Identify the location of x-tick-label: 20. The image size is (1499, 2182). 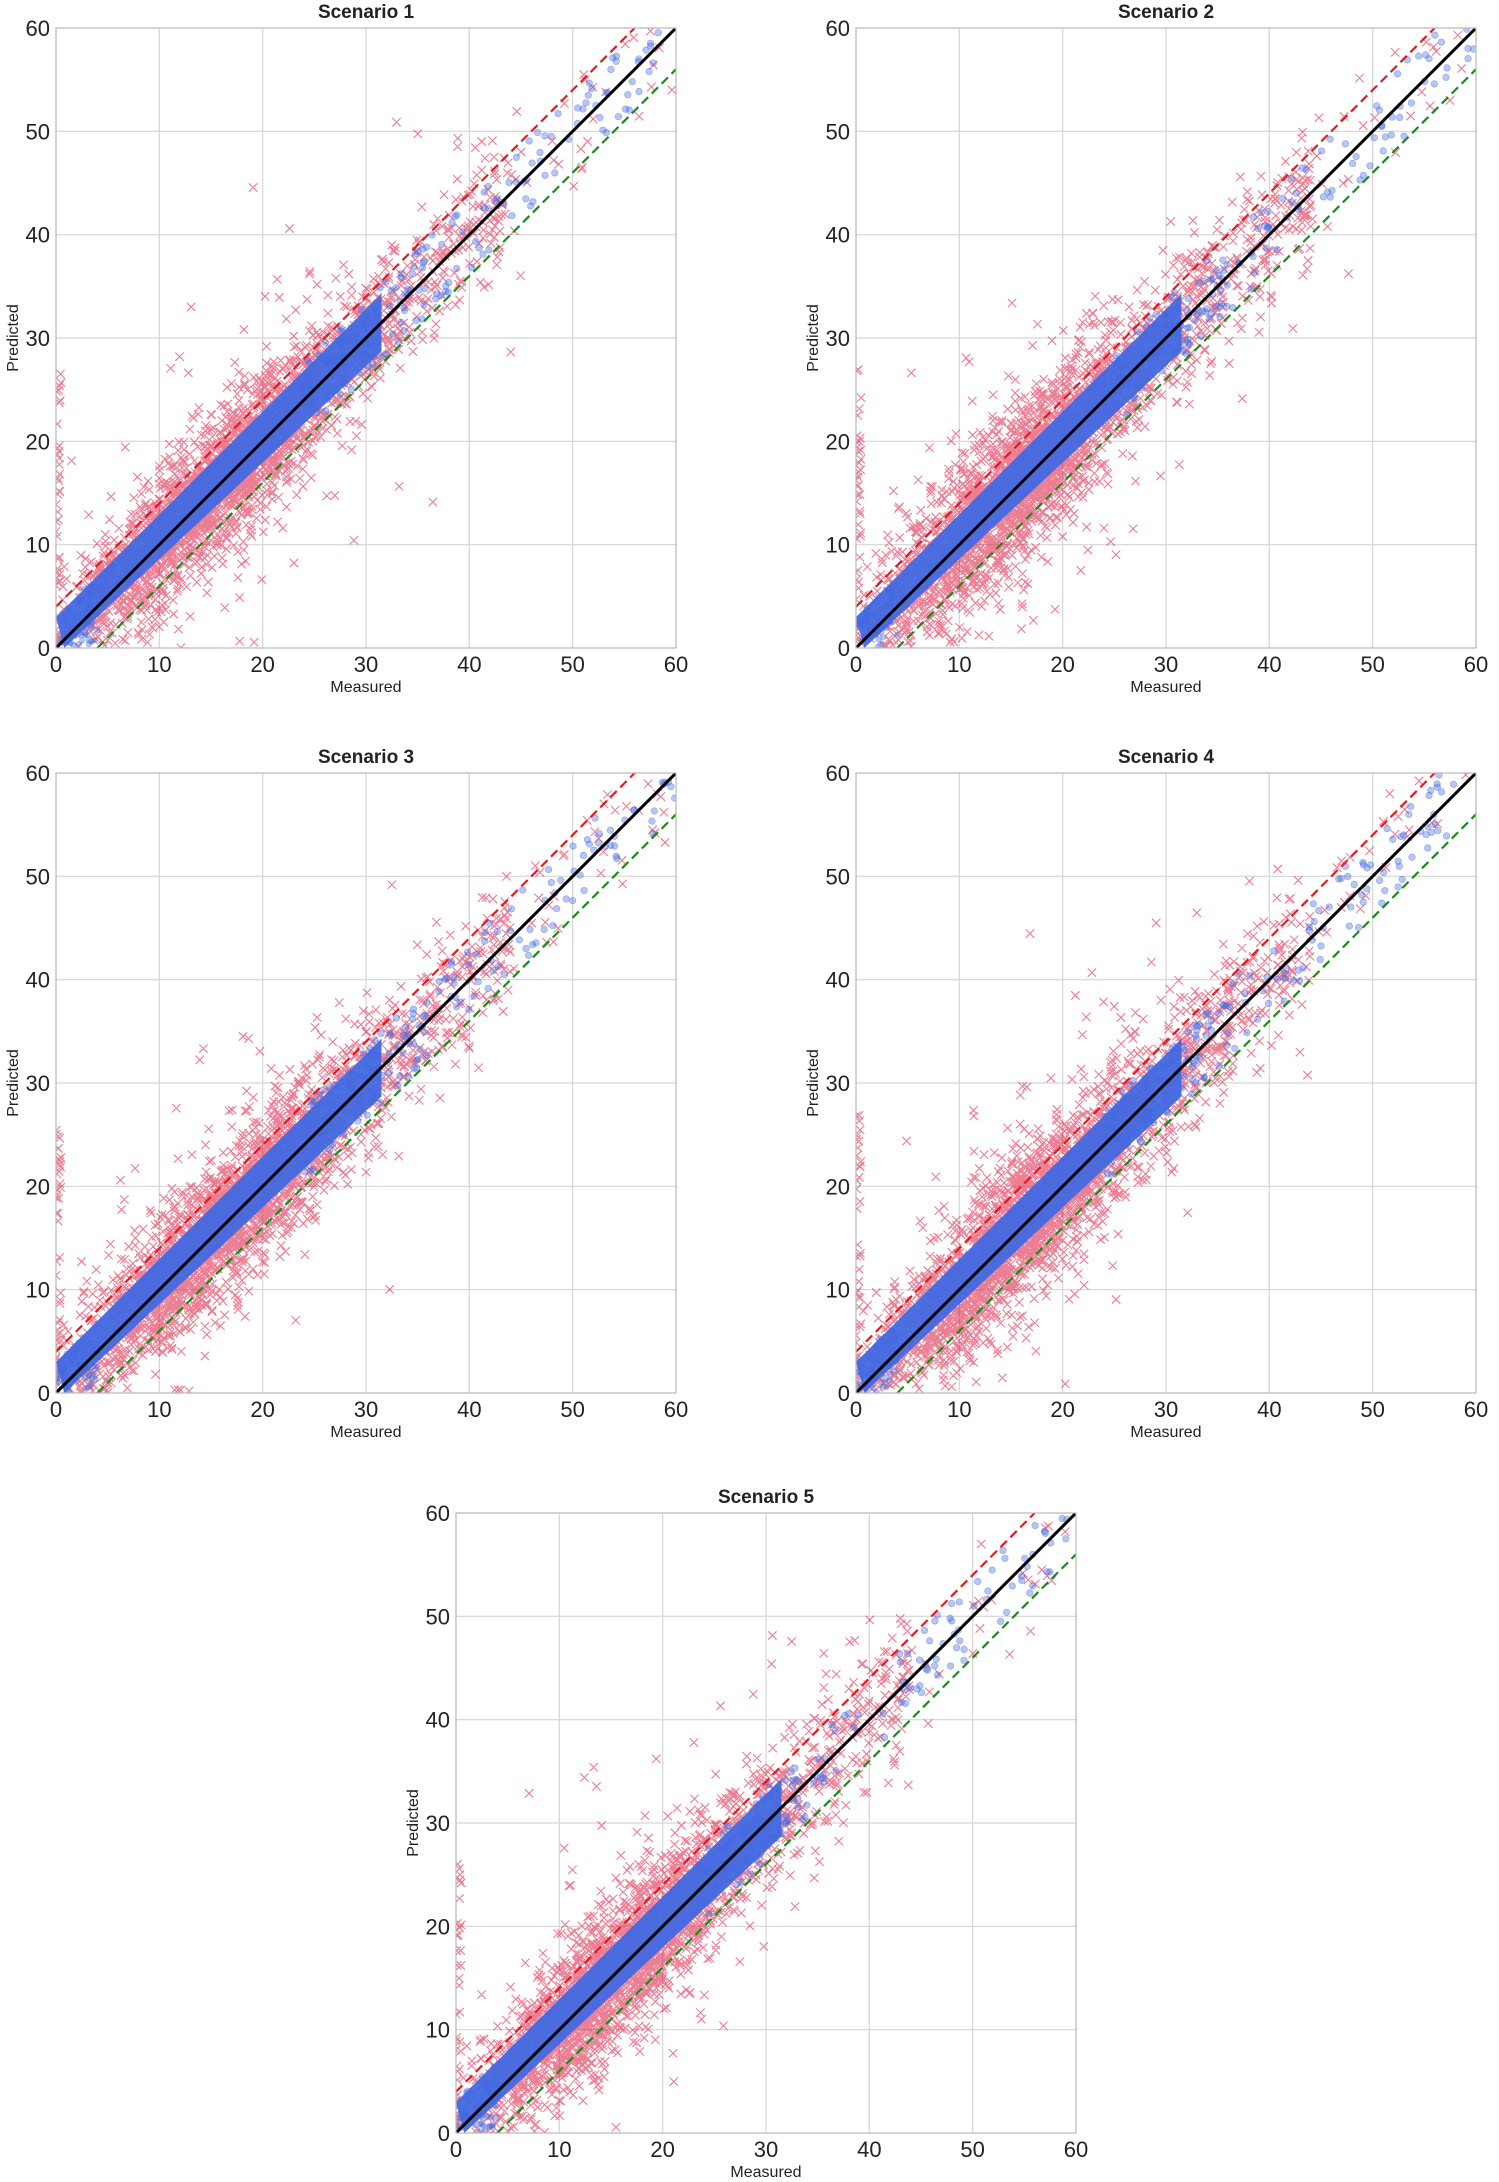
(262, 1409).